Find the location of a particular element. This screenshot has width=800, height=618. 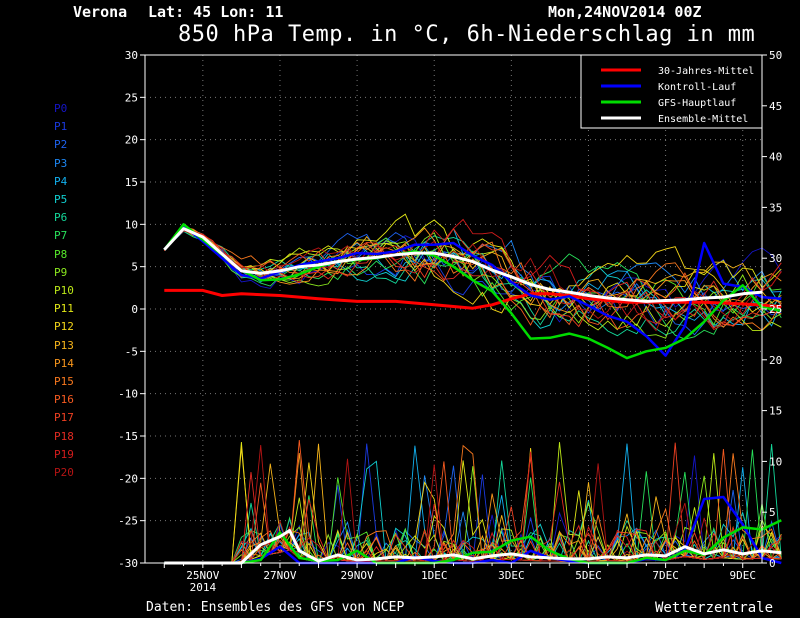

x-tick-sublabel: 2014 is located at coordinates (203, 587).